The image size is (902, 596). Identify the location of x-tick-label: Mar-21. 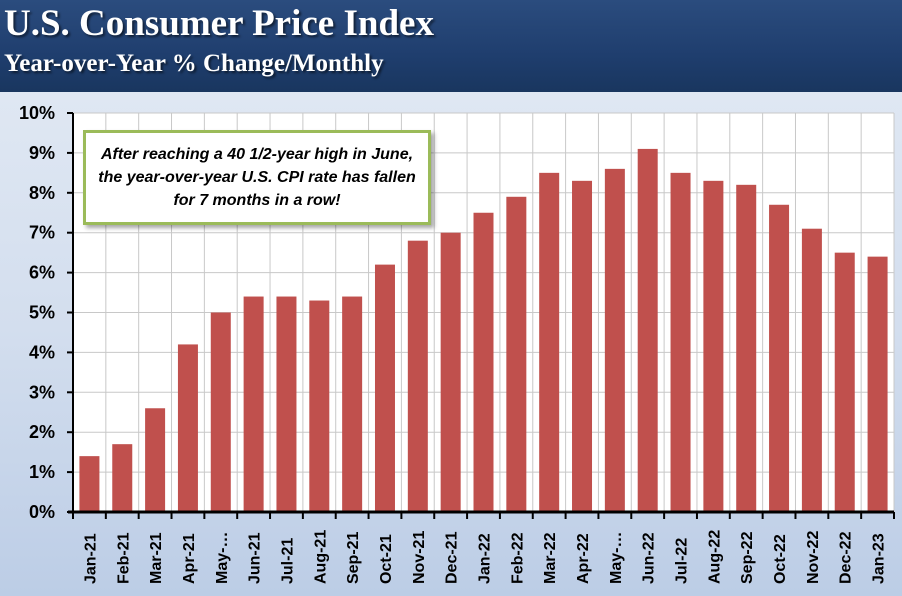
(156, 558).